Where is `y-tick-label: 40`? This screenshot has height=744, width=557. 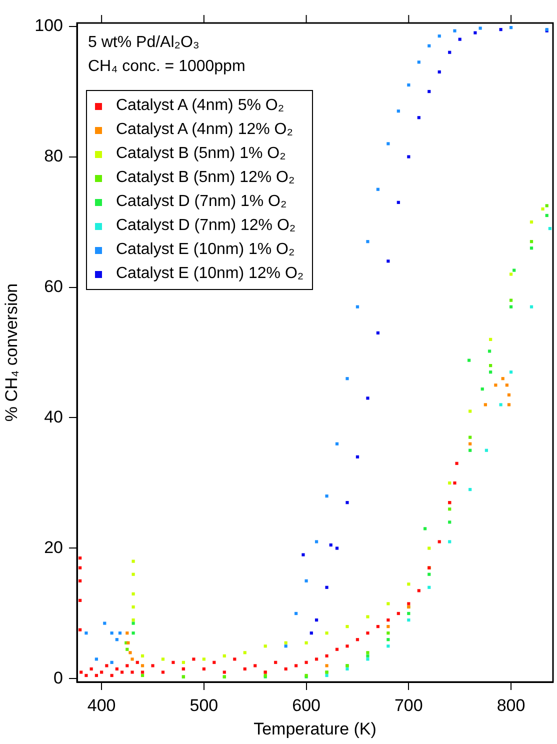
y-tick-label: 40 is located at coordinates (53, 416).